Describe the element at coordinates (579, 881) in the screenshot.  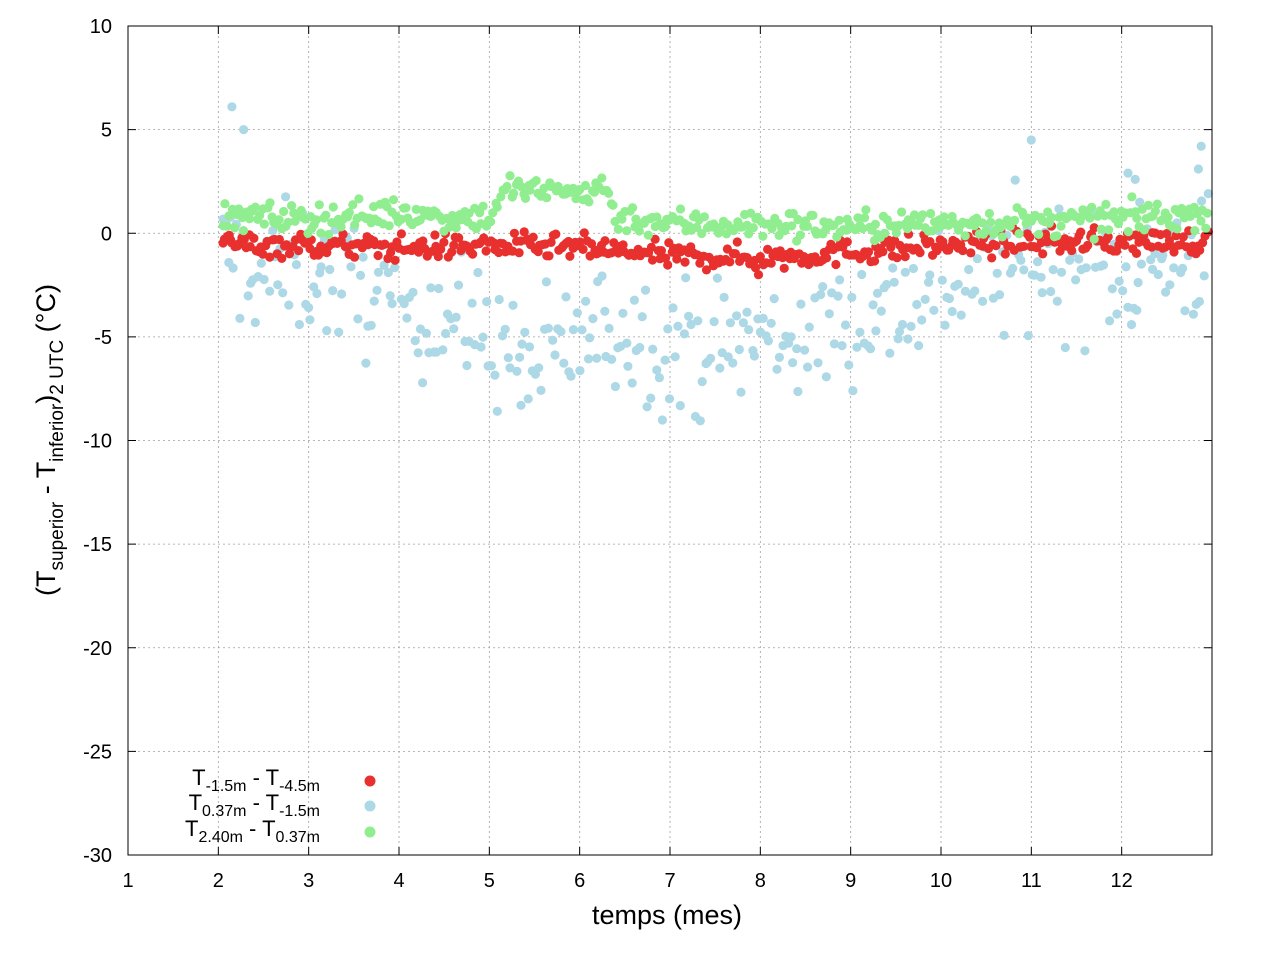
I see `x-tick-label: 6` at that location.